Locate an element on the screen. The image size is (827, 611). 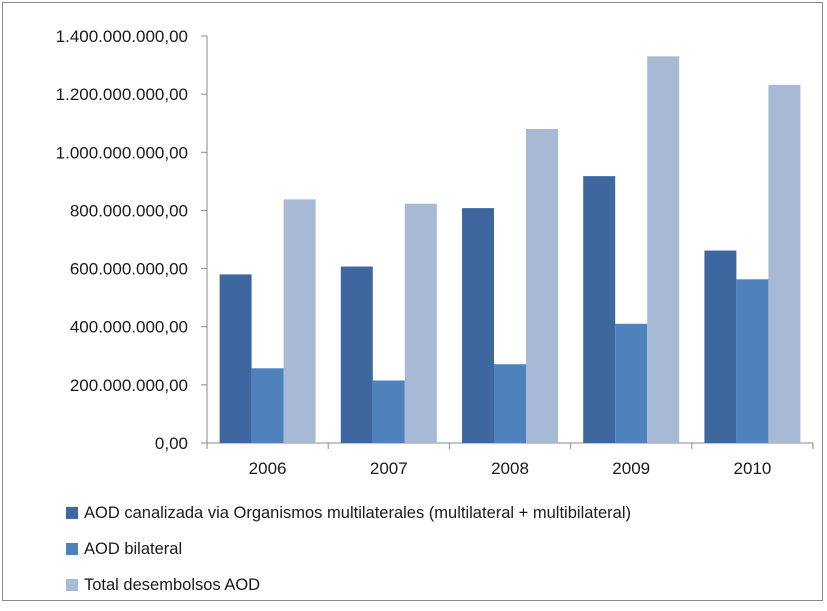
legend-item: AOD bilateral is located at coordinates (348, 549).